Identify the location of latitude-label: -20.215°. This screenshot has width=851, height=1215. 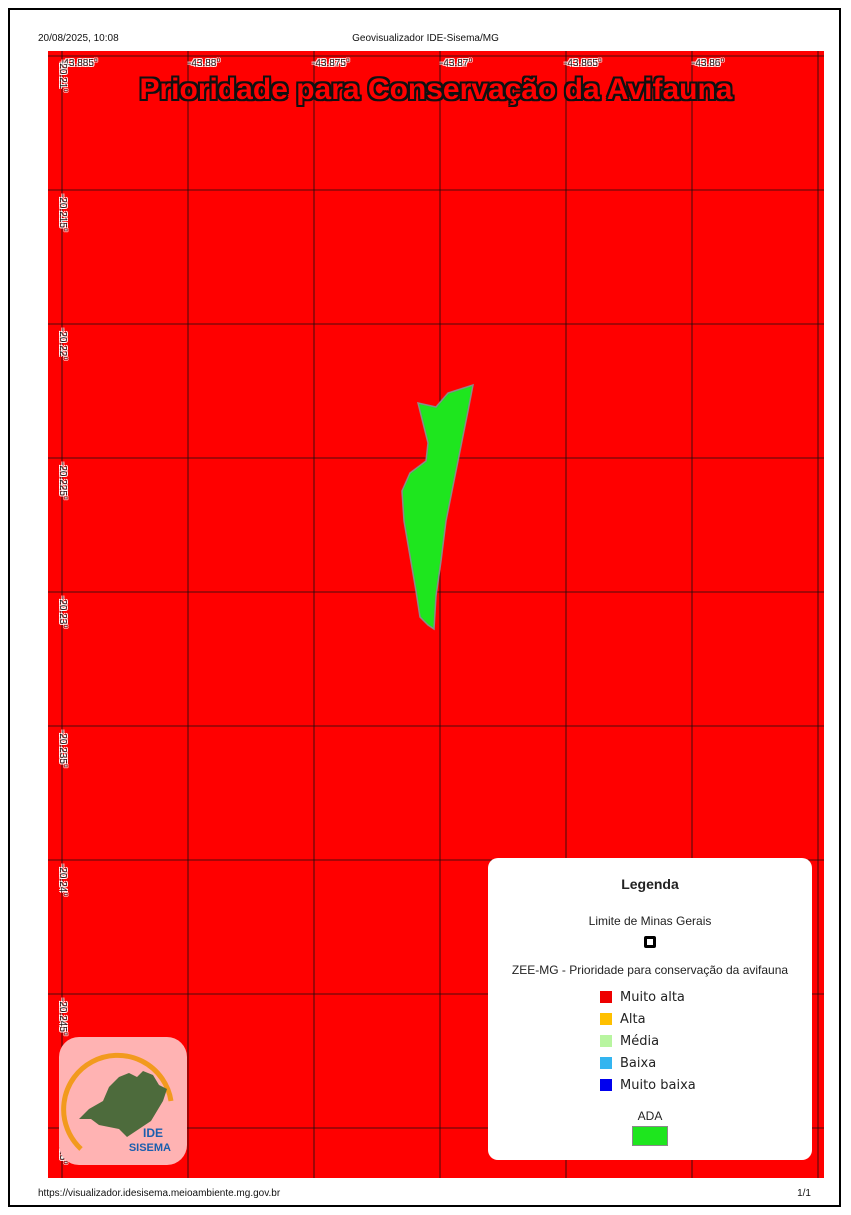
(62, 213).